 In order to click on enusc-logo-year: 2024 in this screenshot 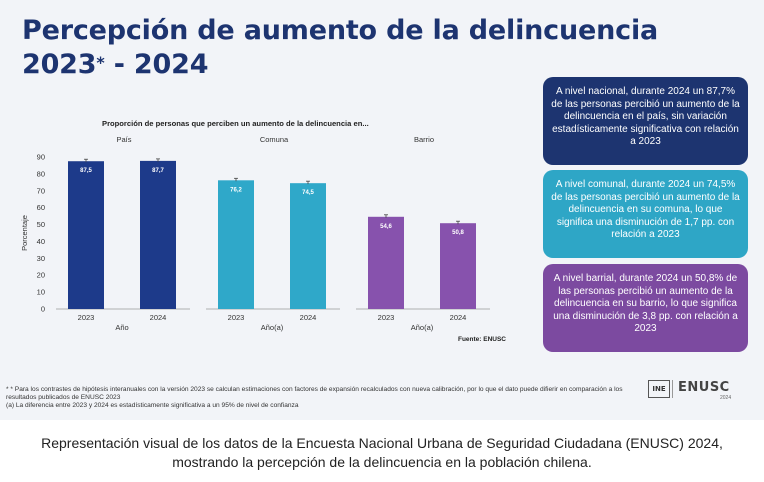, I will do `click(726, 398)`.